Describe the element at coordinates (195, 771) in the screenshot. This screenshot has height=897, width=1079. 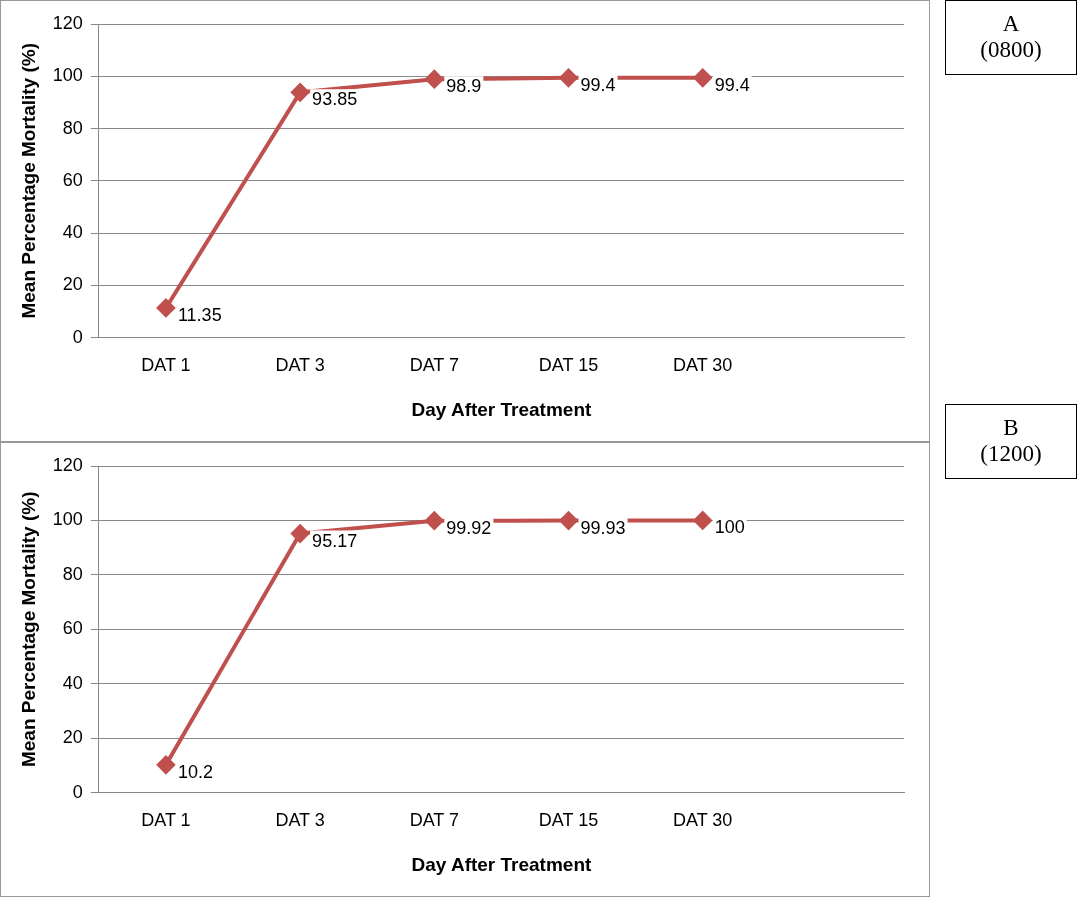
I see `data-label: 10.2` at that location.